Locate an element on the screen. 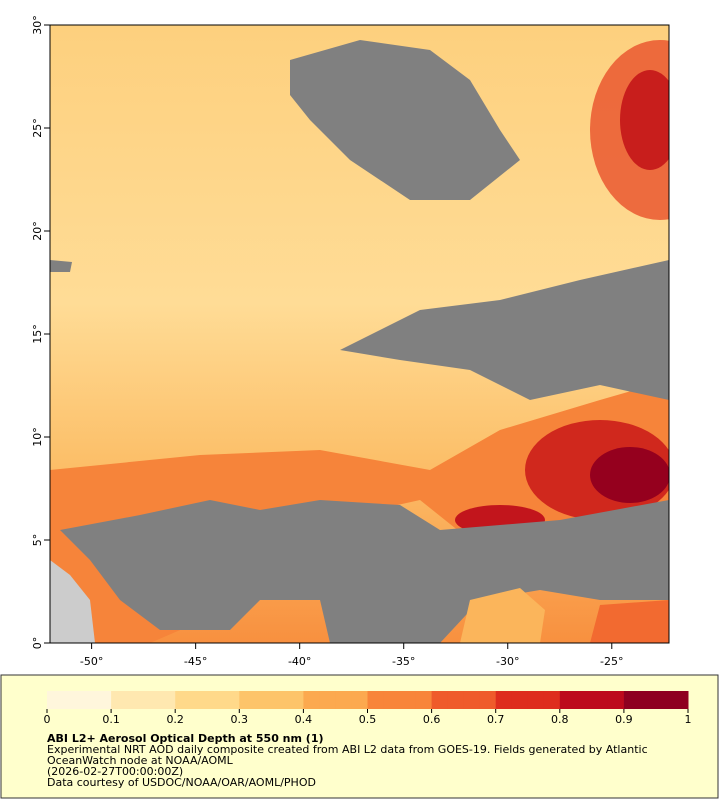  legend-line: OceanWatch node at NOAA/AOML is located at coordinates (140, 760).